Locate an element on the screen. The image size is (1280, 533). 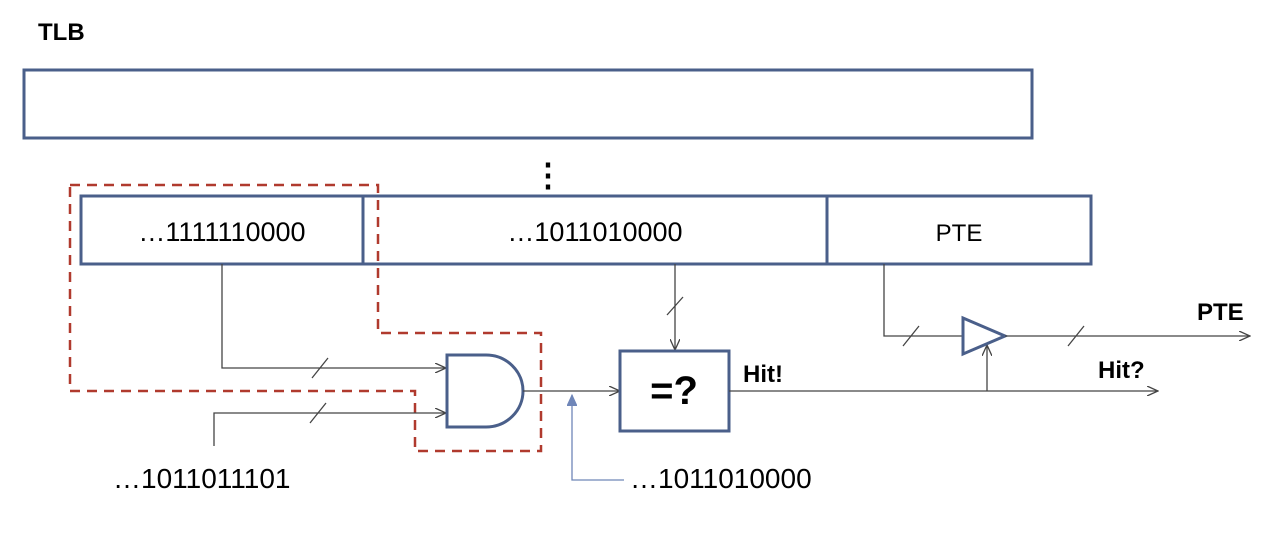
tag-field-label: …1011010000 is located at coordinates (594, 232).